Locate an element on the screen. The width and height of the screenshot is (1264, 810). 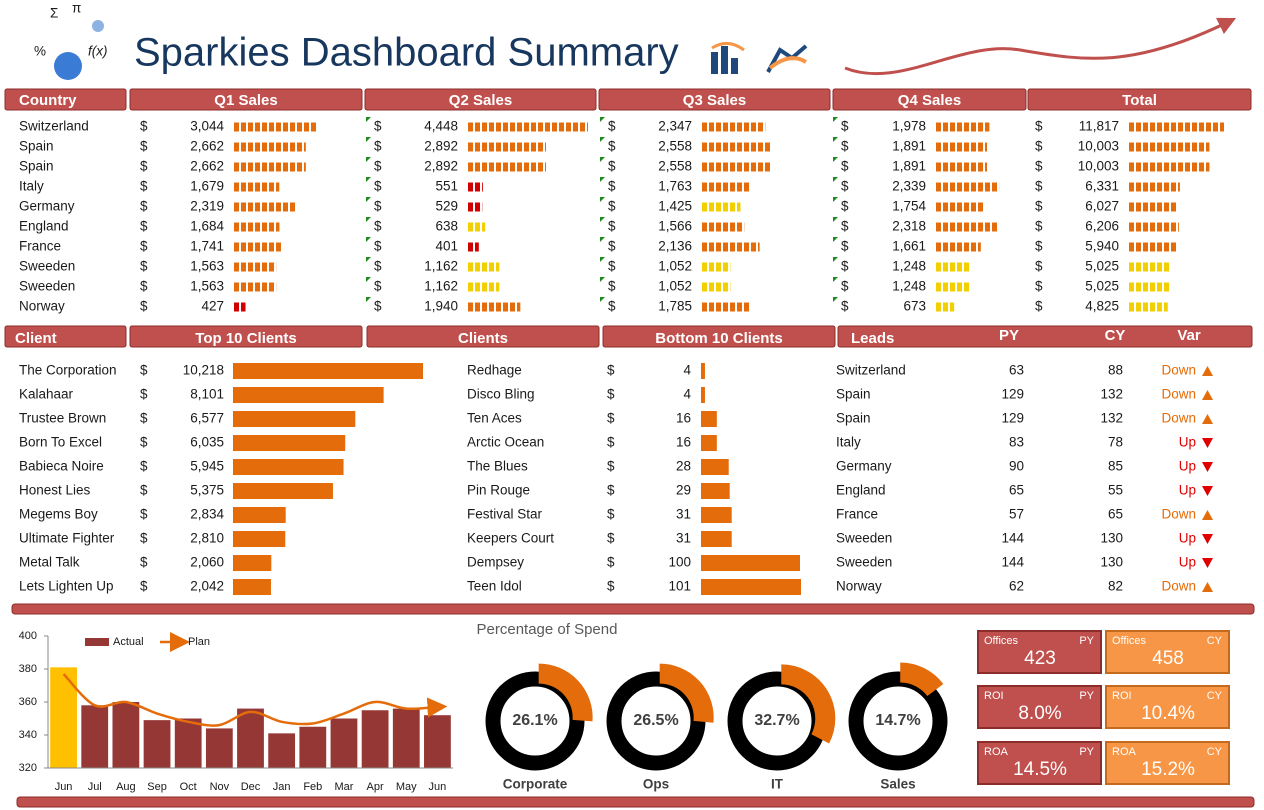
logo-symbol: π is located at coordinates (76, 8).